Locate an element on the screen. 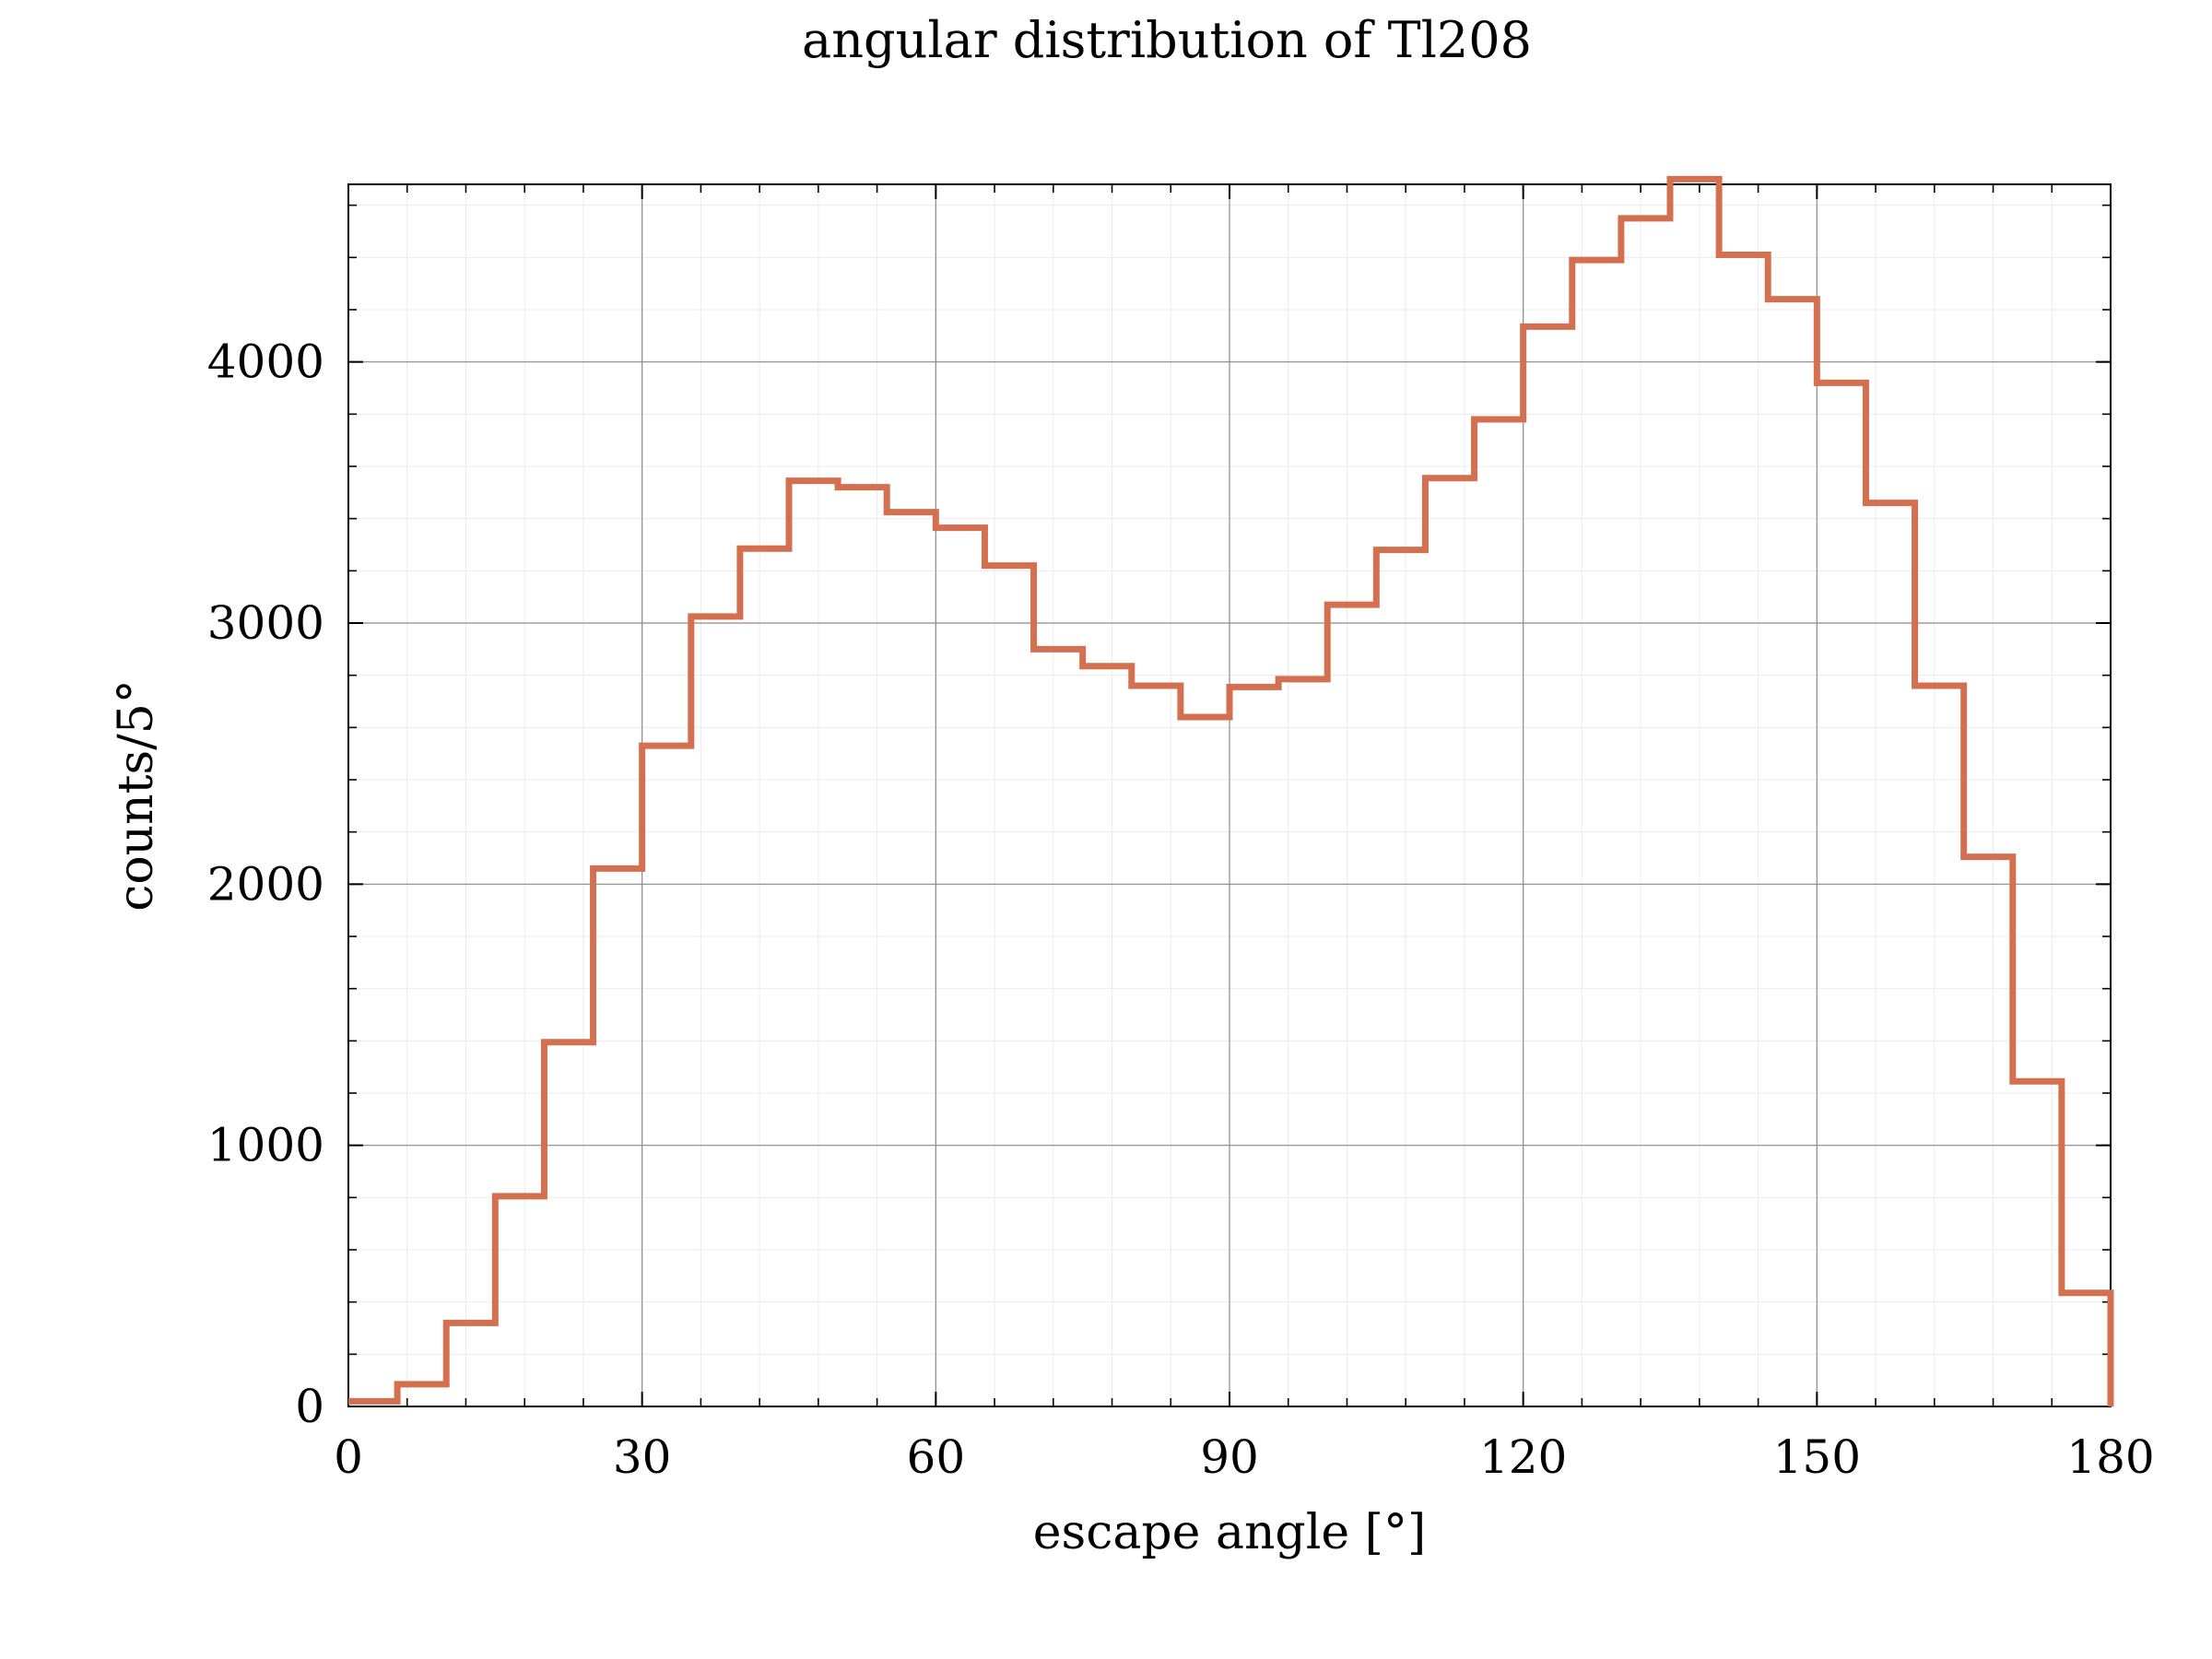 The height and width of the screenshot is (1659, 2212). x-tick-label: 150 is located at coordinates (1817, 1457).